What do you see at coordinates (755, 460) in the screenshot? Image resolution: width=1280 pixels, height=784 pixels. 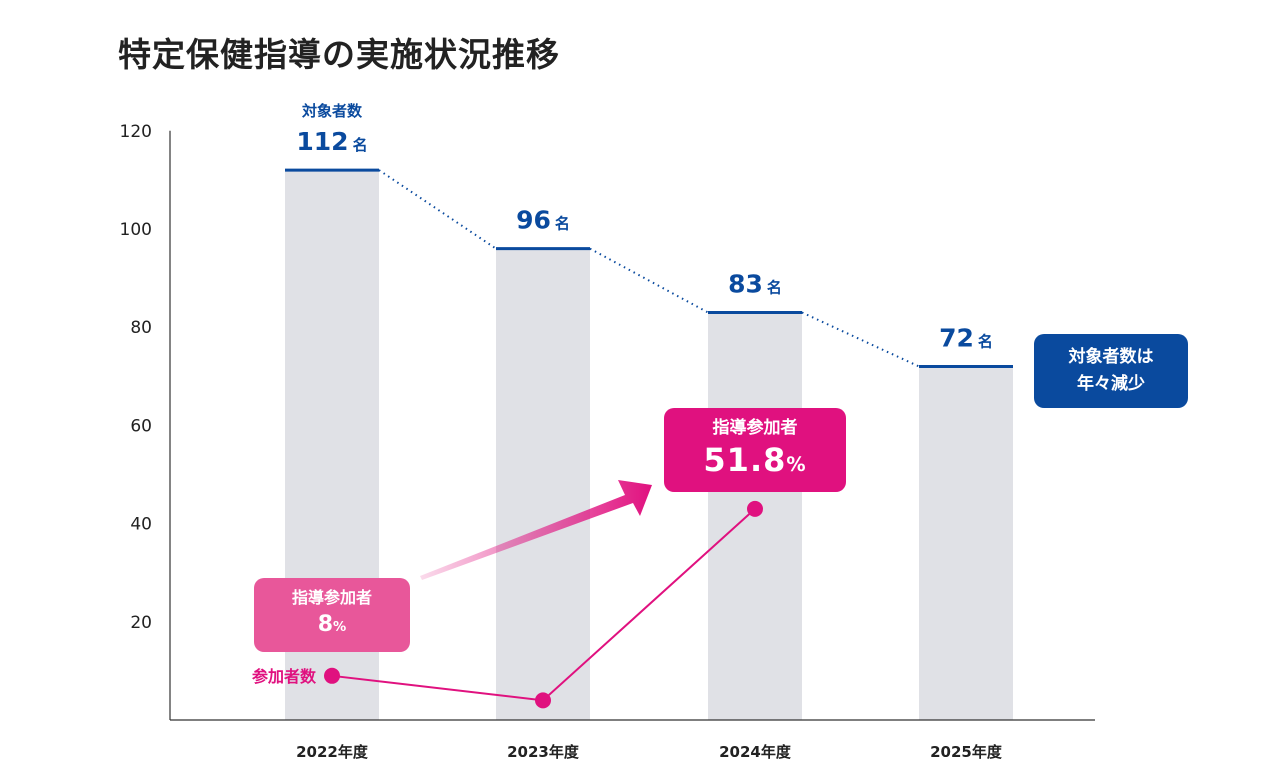 I see `callout-value: 51.8%` at bounding box center [755, 460].